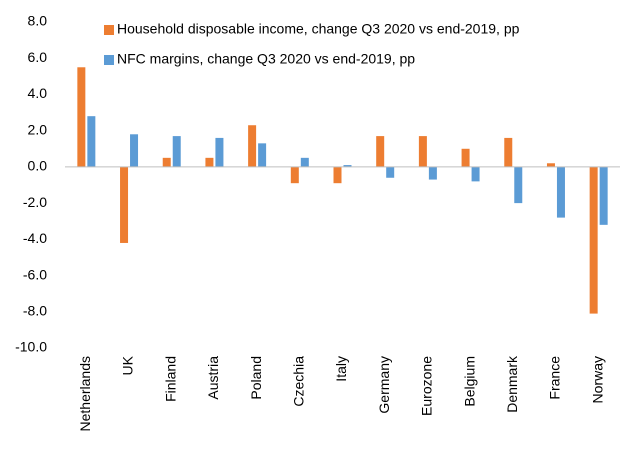 The height and width of the screenshot is (450, 621). I want to click on y-tick-label: -8.0, so click(35, 310).